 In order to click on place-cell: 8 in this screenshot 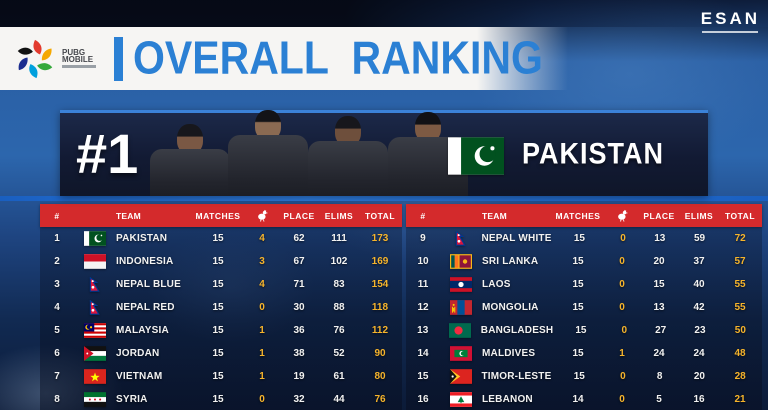, I will do `click(659, 376)`.